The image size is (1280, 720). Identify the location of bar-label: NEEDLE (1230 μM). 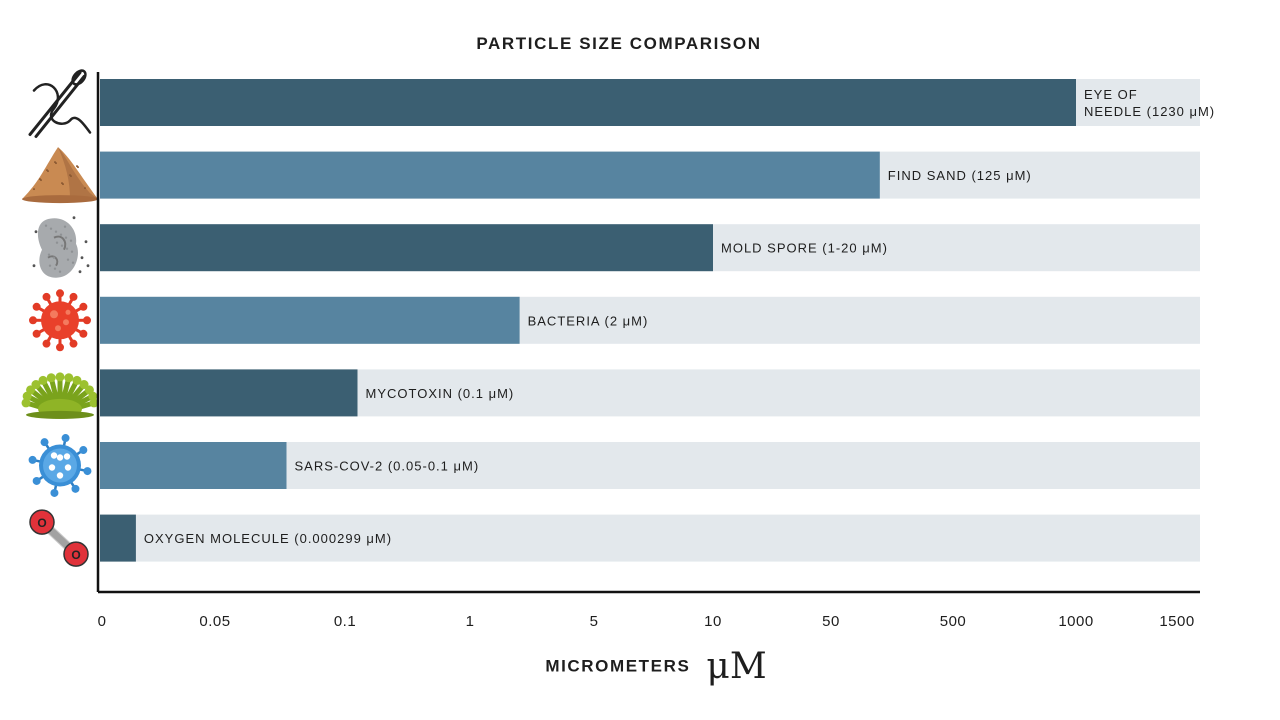
(1149, 111).